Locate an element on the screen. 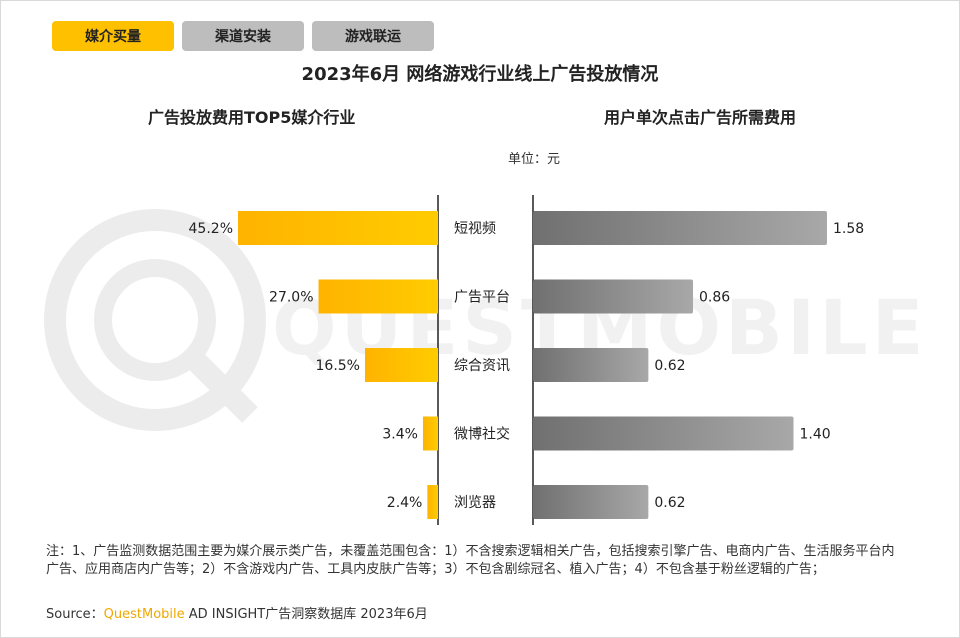 The image size is (960, 638). category-label: 广告平台 is located at coordinates (482, 298).